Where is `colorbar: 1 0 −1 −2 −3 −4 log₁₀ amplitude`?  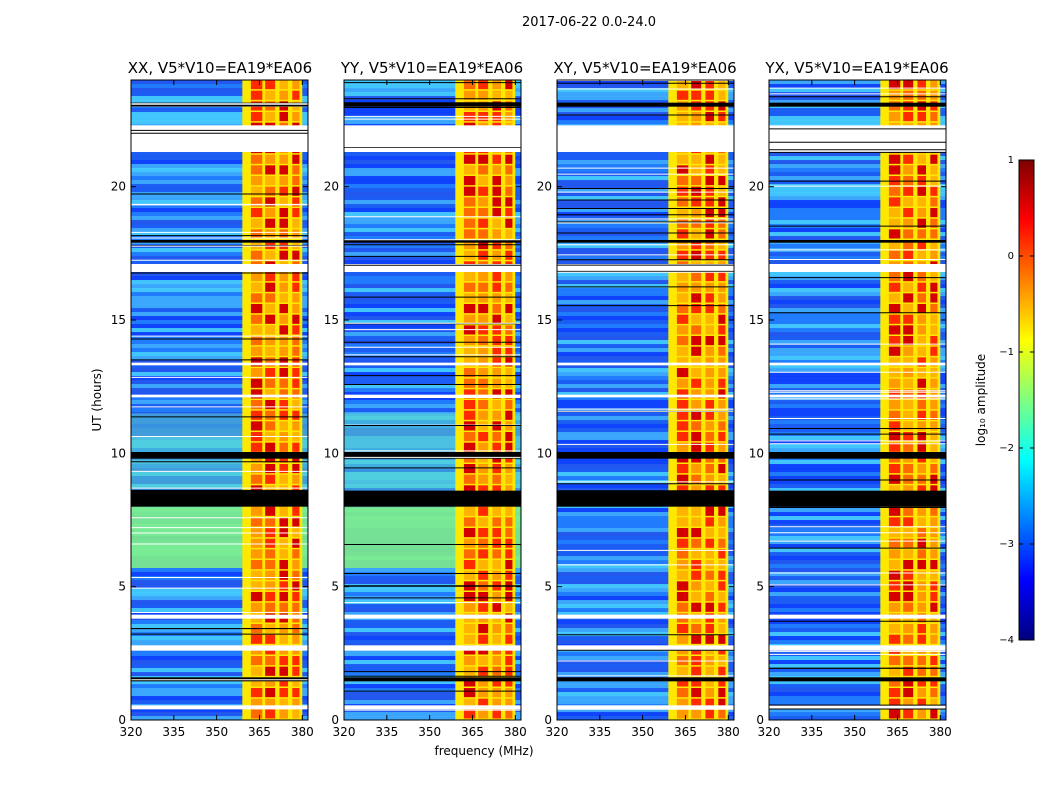 colorbar: 1 0 −1 −2 −3 −4 log₁₀ amplitude is located at coordinates (1004, 400).